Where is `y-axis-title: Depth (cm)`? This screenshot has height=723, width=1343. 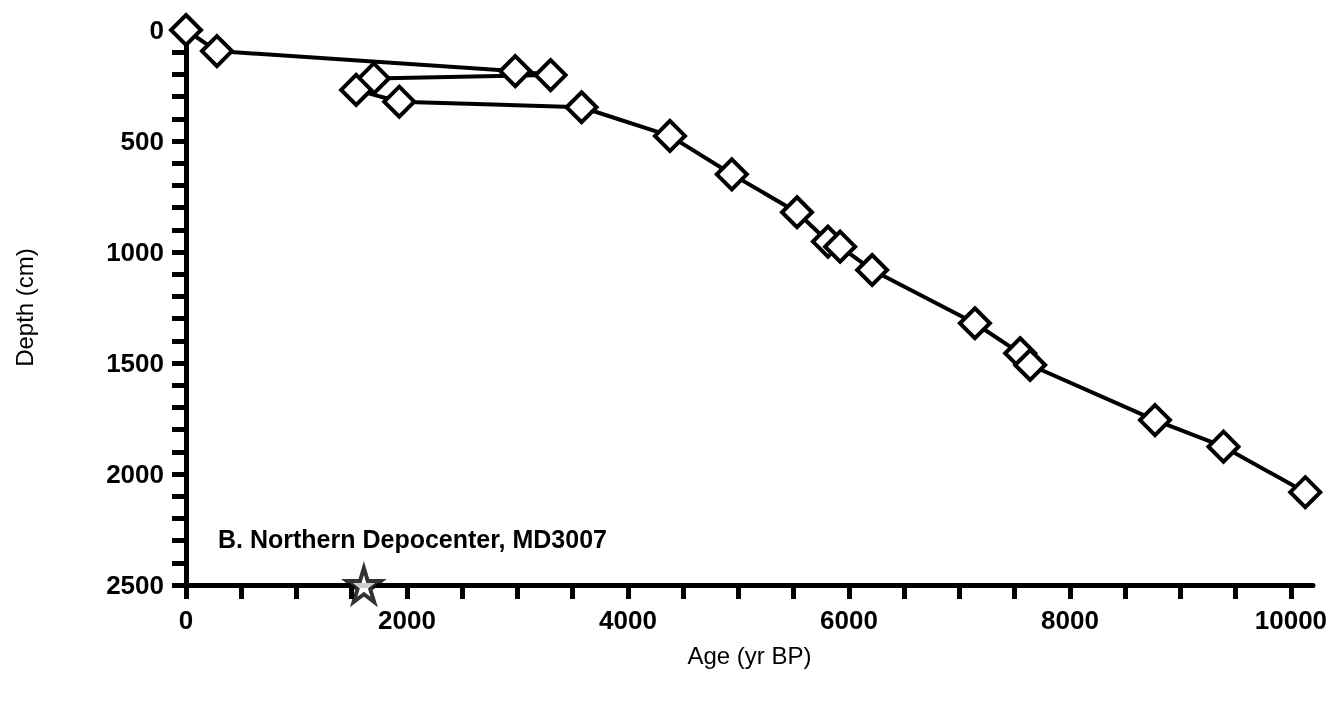 y-axis-title: Depth (cm) is located at coordinates (24, 307).